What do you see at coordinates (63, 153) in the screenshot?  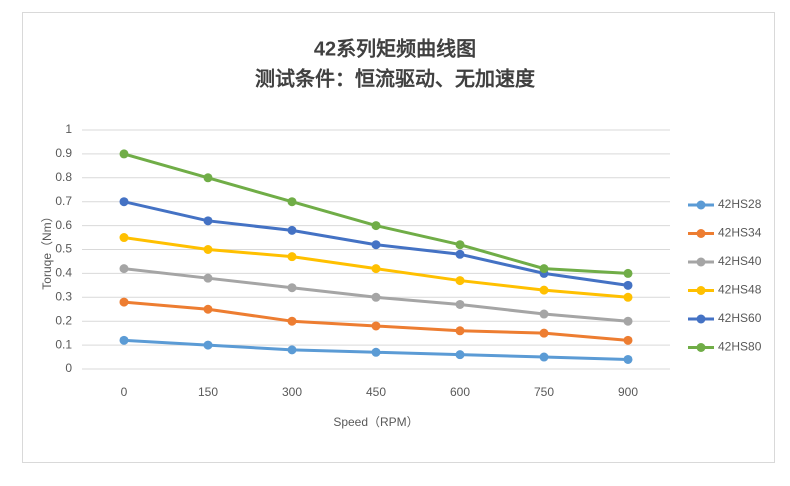 I see `y-tick-label: 0.9` at bounding box center [63, 153].